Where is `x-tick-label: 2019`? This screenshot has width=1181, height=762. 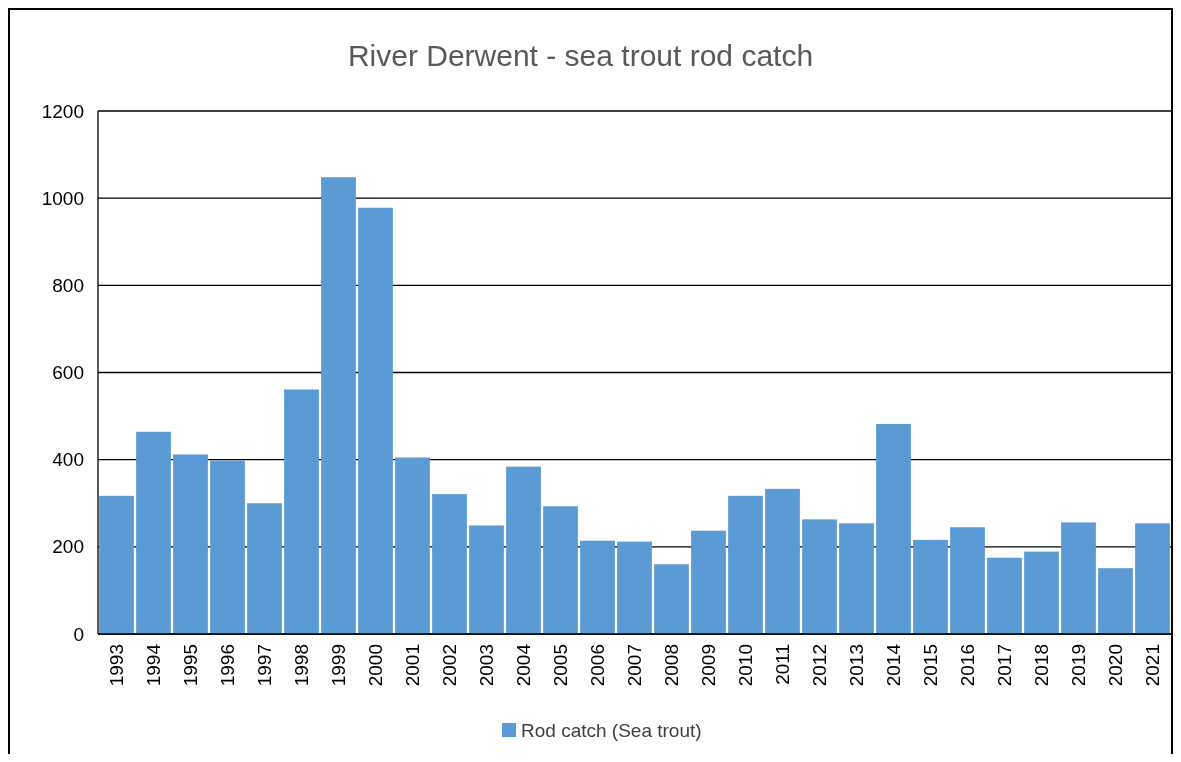 x-tick-label: 2019 is located at coordinates (1079, 665).